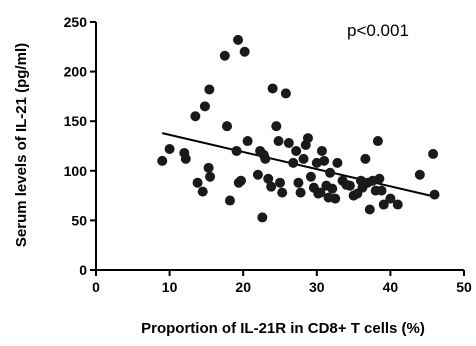 The image size is (476, 346). What do you see at coordinates (378, 30) in the screenshot?
I see `p-value-annotation: p<0.001` at bounding box center [378, 30].